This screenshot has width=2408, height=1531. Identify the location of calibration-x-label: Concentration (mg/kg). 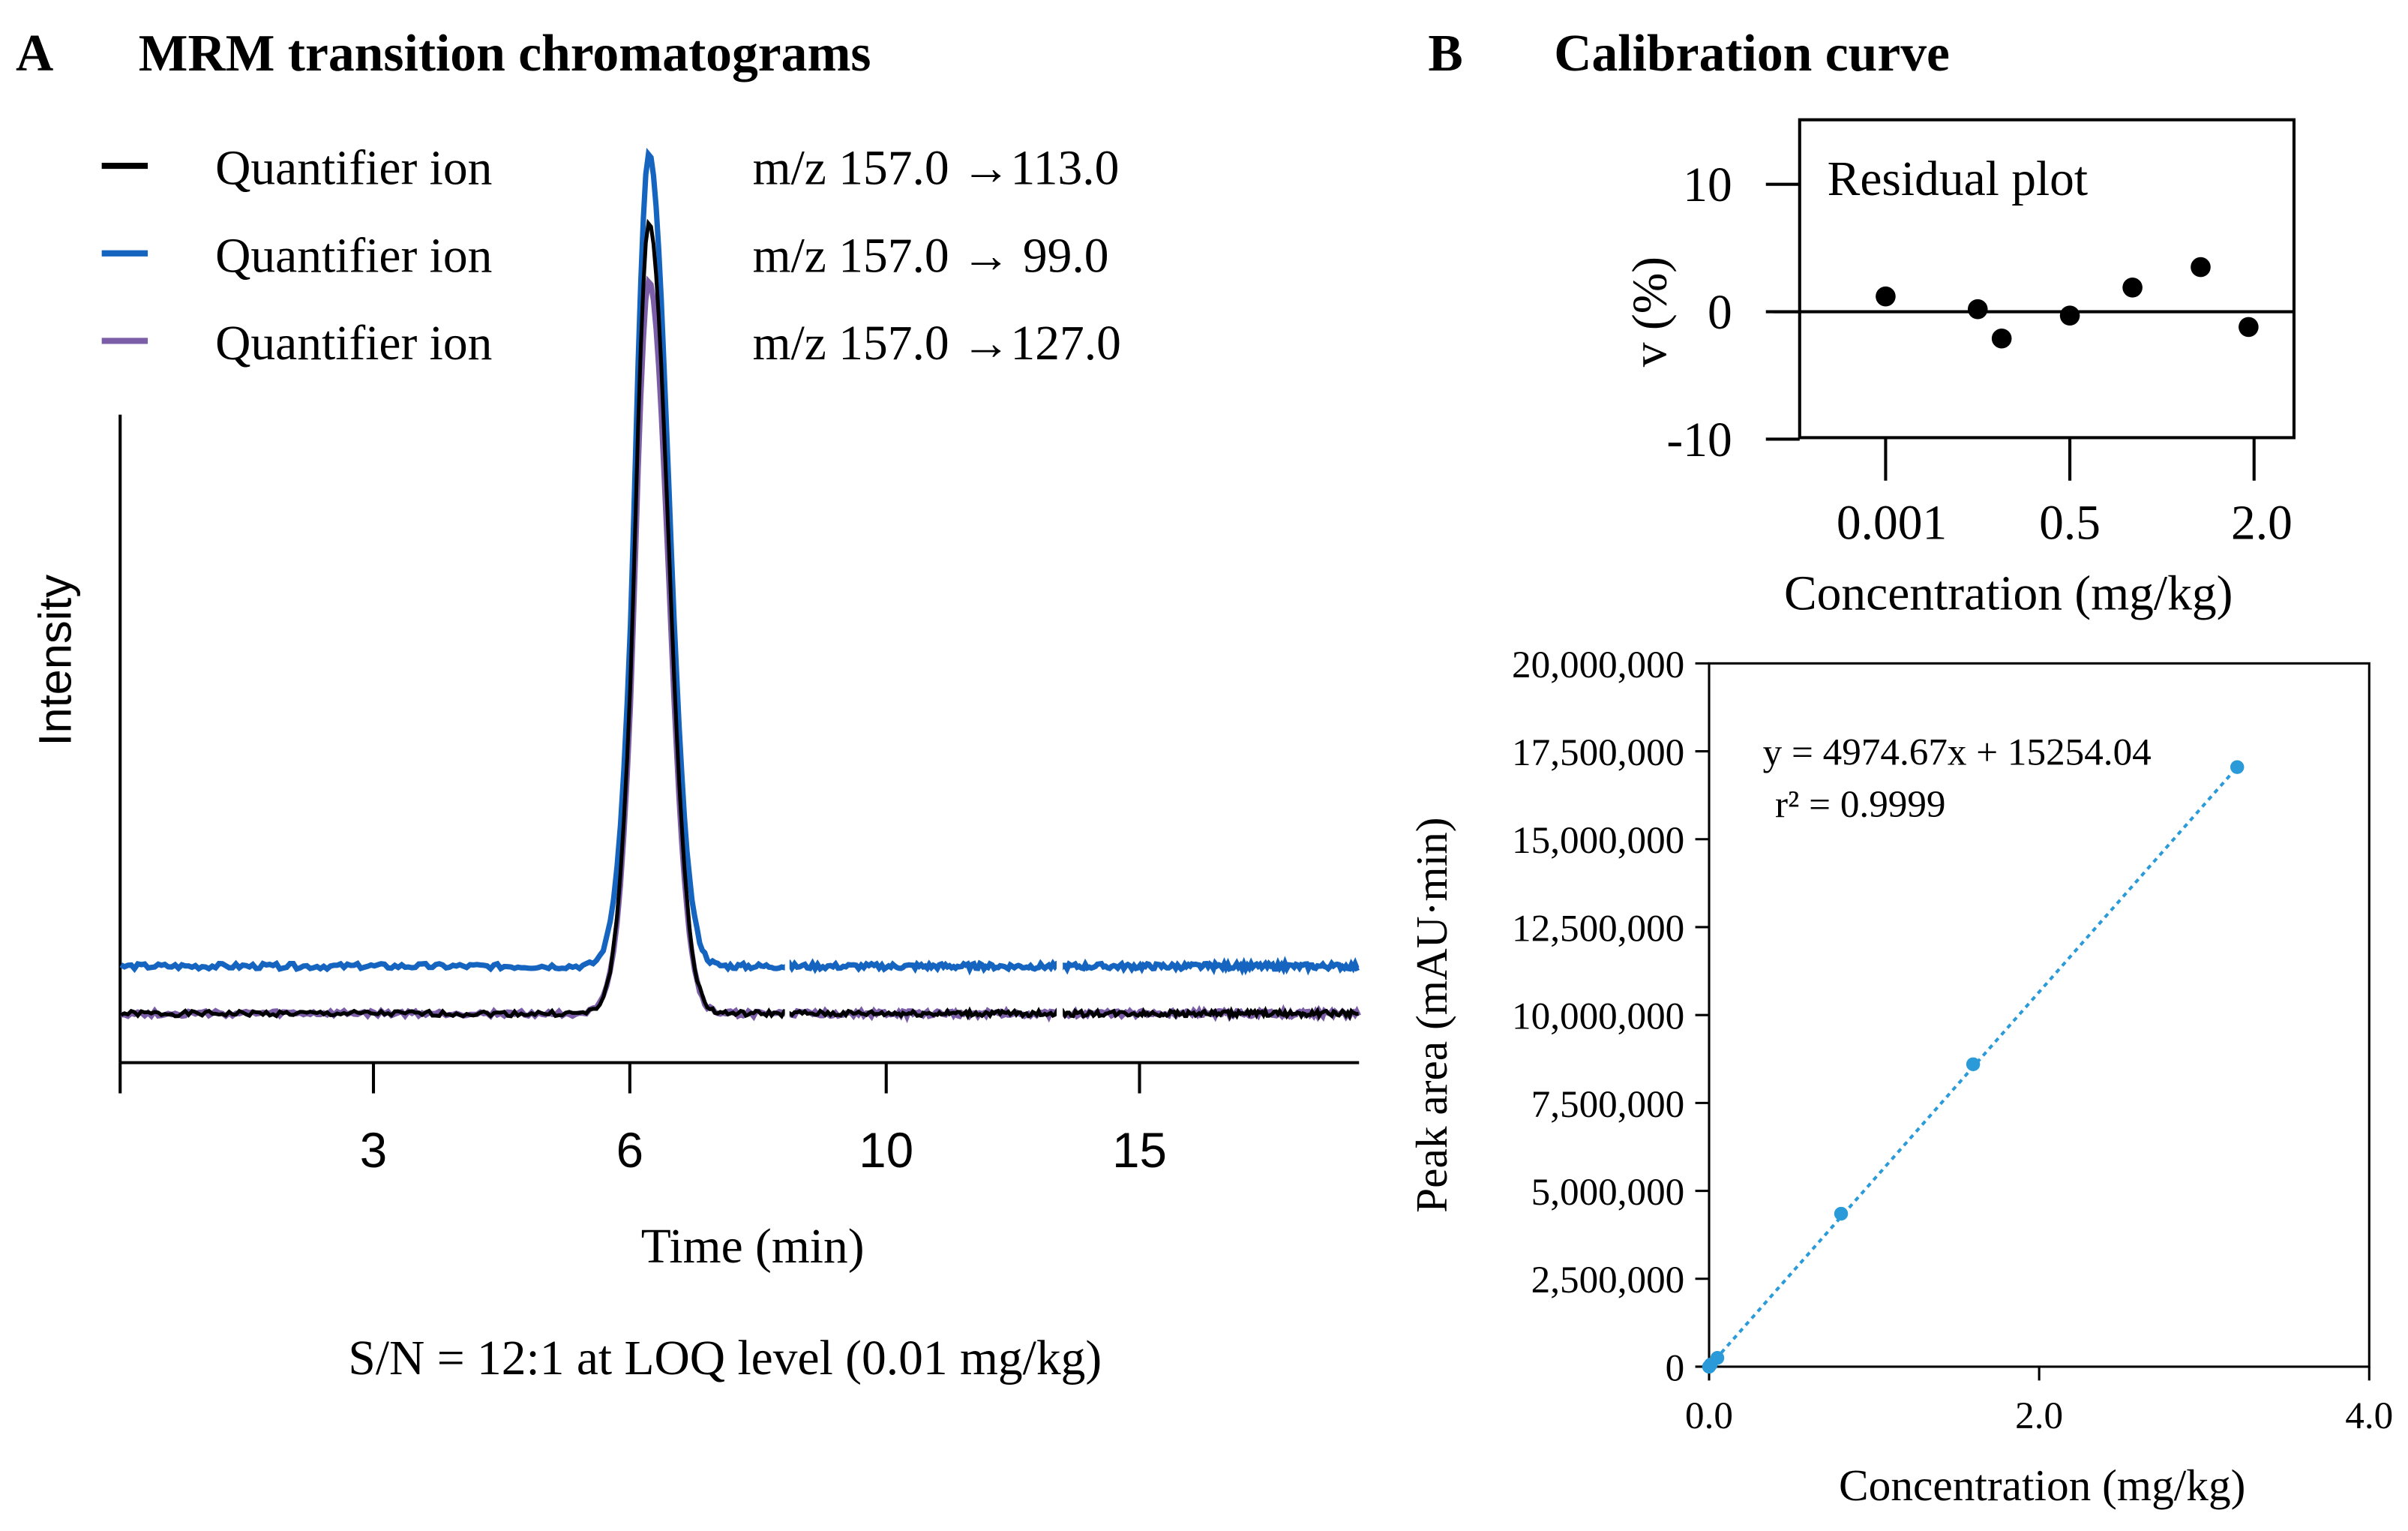
(2042, 1485).